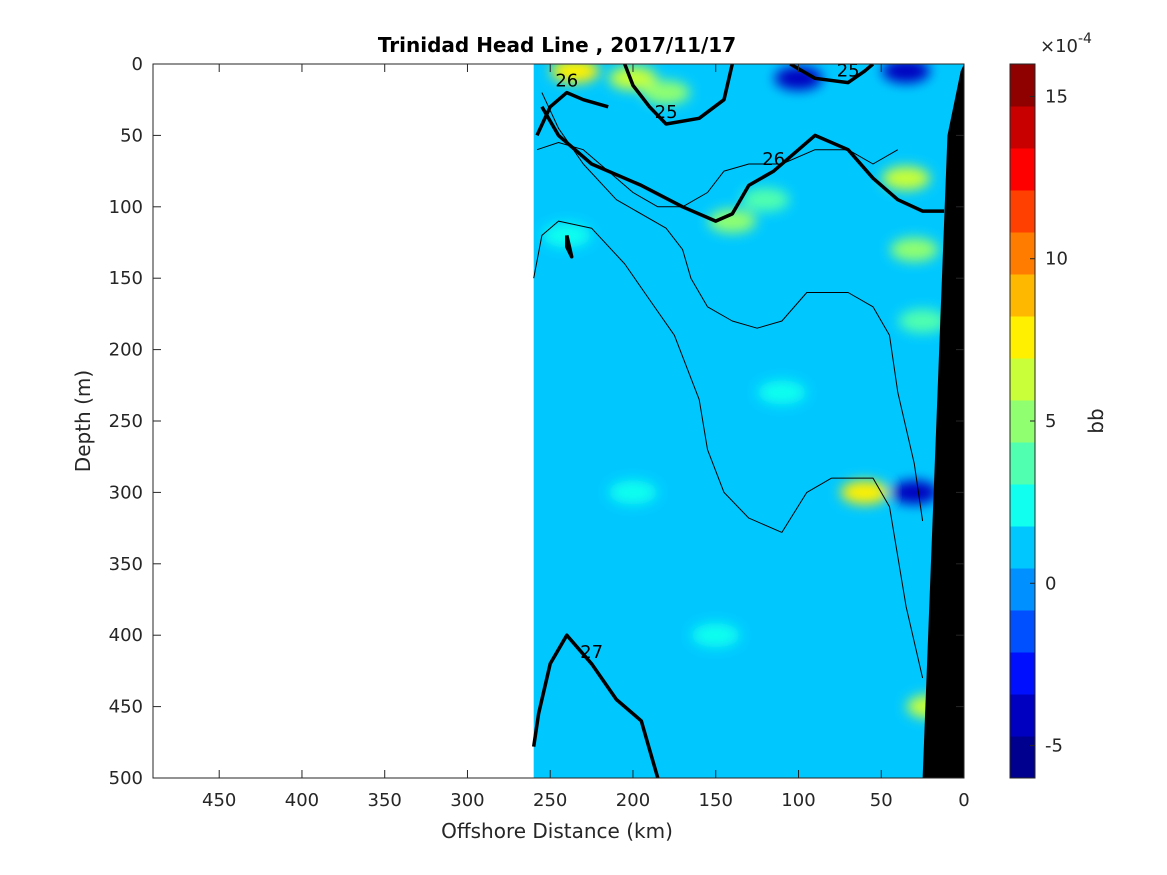  I want to click on x-axis-label: Offshore Distance (km), so click(557, 831).